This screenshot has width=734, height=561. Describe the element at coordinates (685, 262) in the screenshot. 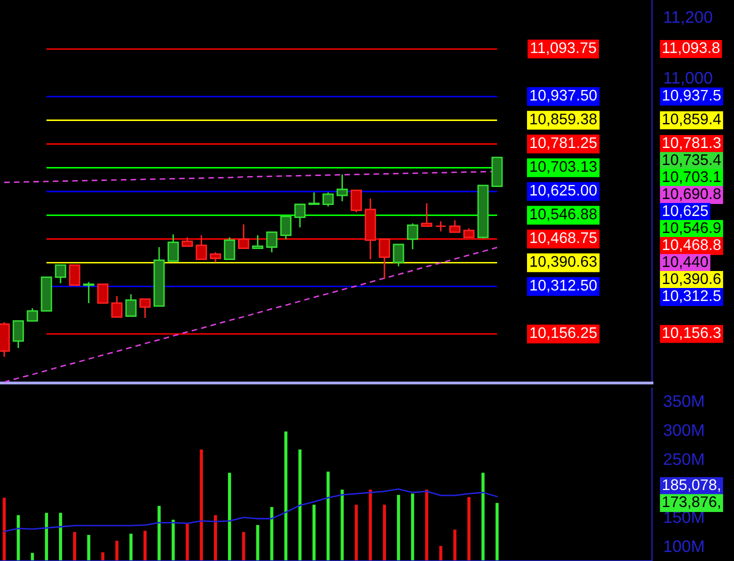

I see `text: 10,440` at that location.